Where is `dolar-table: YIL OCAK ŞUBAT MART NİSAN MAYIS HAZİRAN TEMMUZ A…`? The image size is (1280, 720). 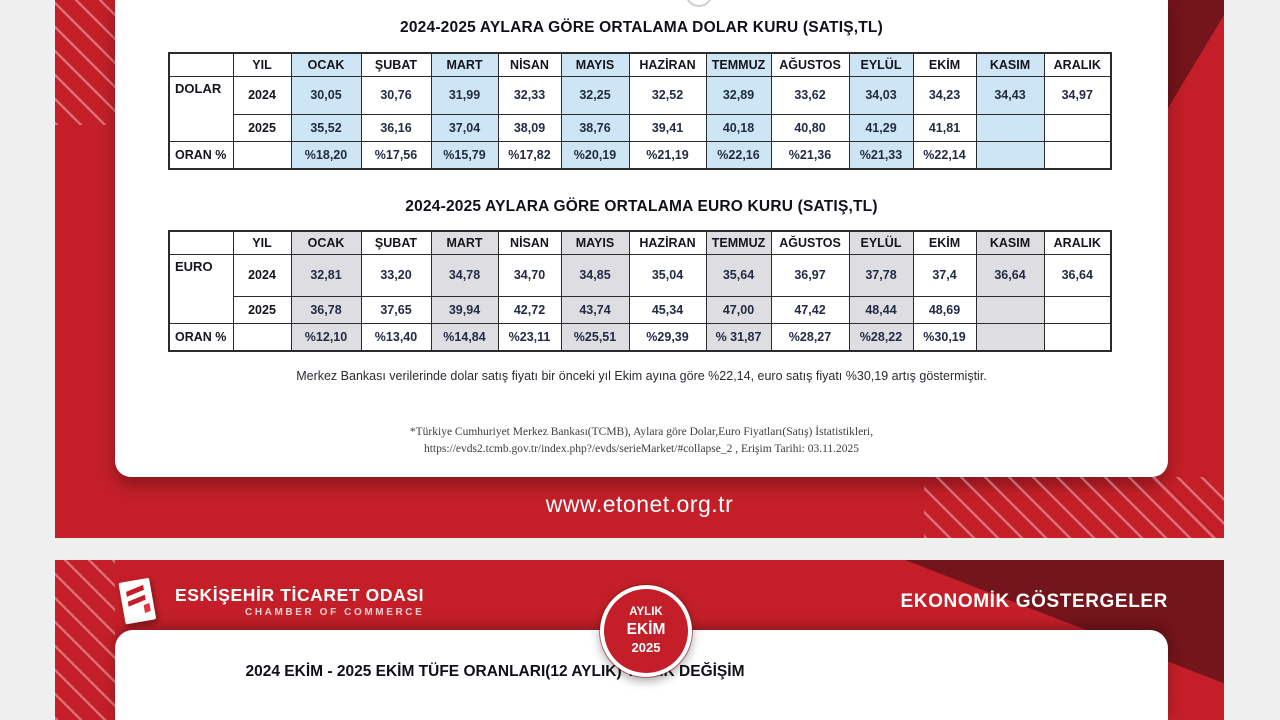 dolar-table: YIL OCAK ŞUBAT MART NİSAN MAYIS HAZİRAN TEMMUZ A… is located at coordinates (640, 111).